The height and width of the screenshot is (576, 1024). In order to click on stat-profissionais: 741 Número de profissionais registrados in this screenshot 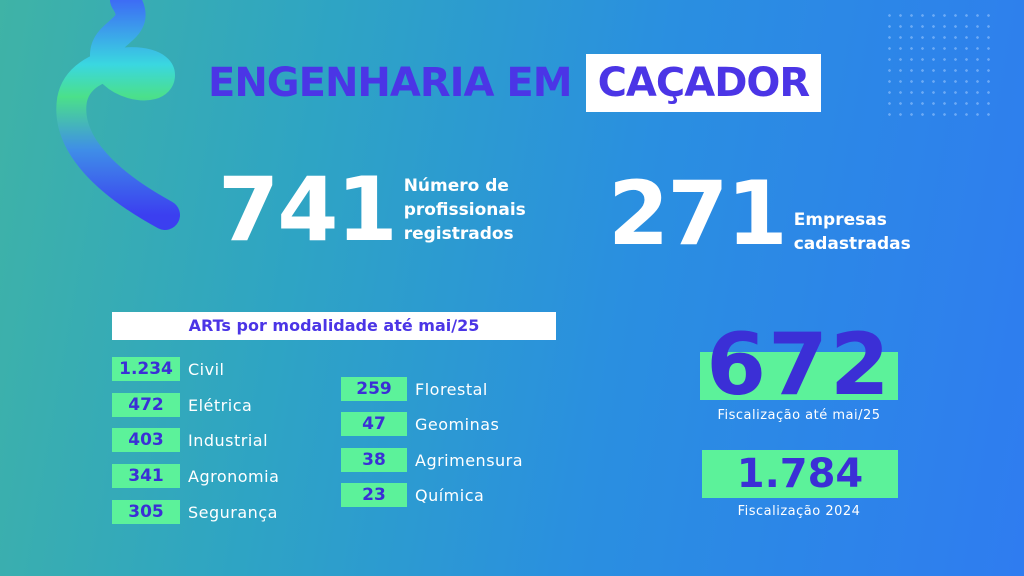, I will do `click(372, 210)`.